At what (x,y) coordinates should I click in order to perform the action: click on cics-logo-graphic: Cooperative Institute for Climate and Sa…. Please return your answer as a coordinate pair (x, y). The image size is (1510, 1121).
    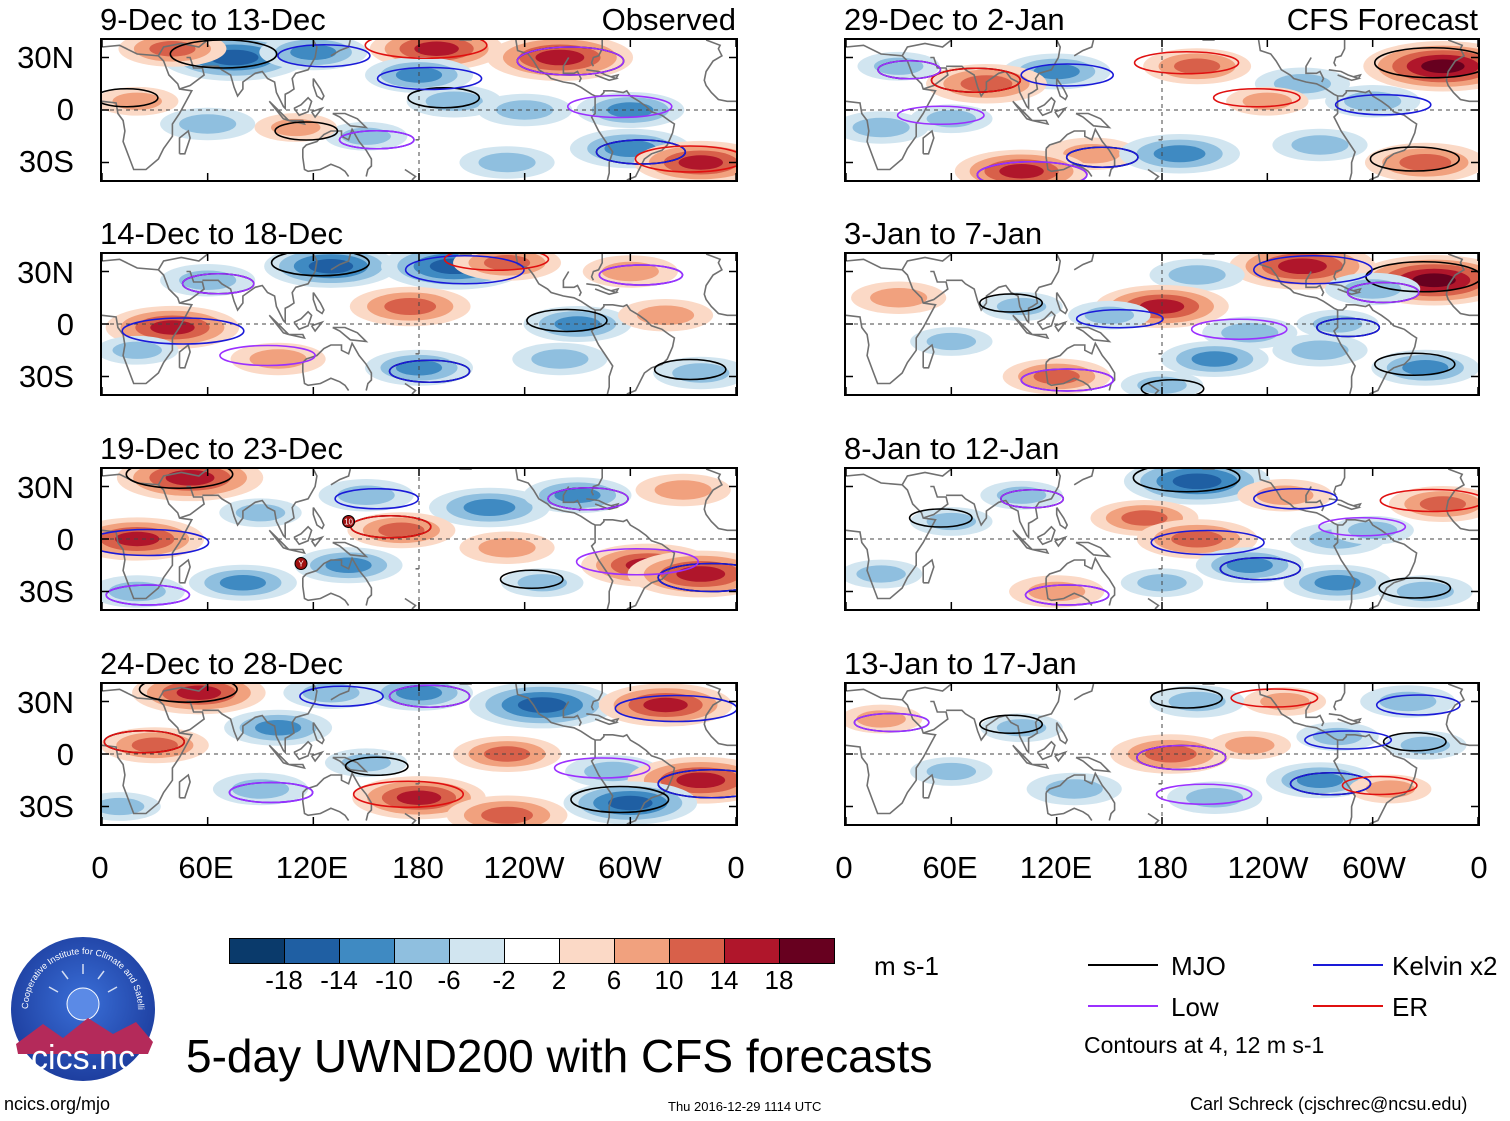
    Looking at the image, I should click on (80, 1003).